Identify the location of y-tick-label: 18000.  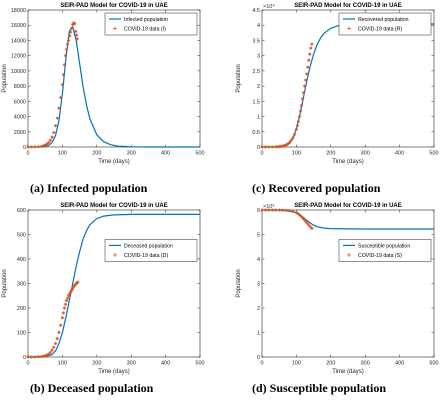
(18, 11).